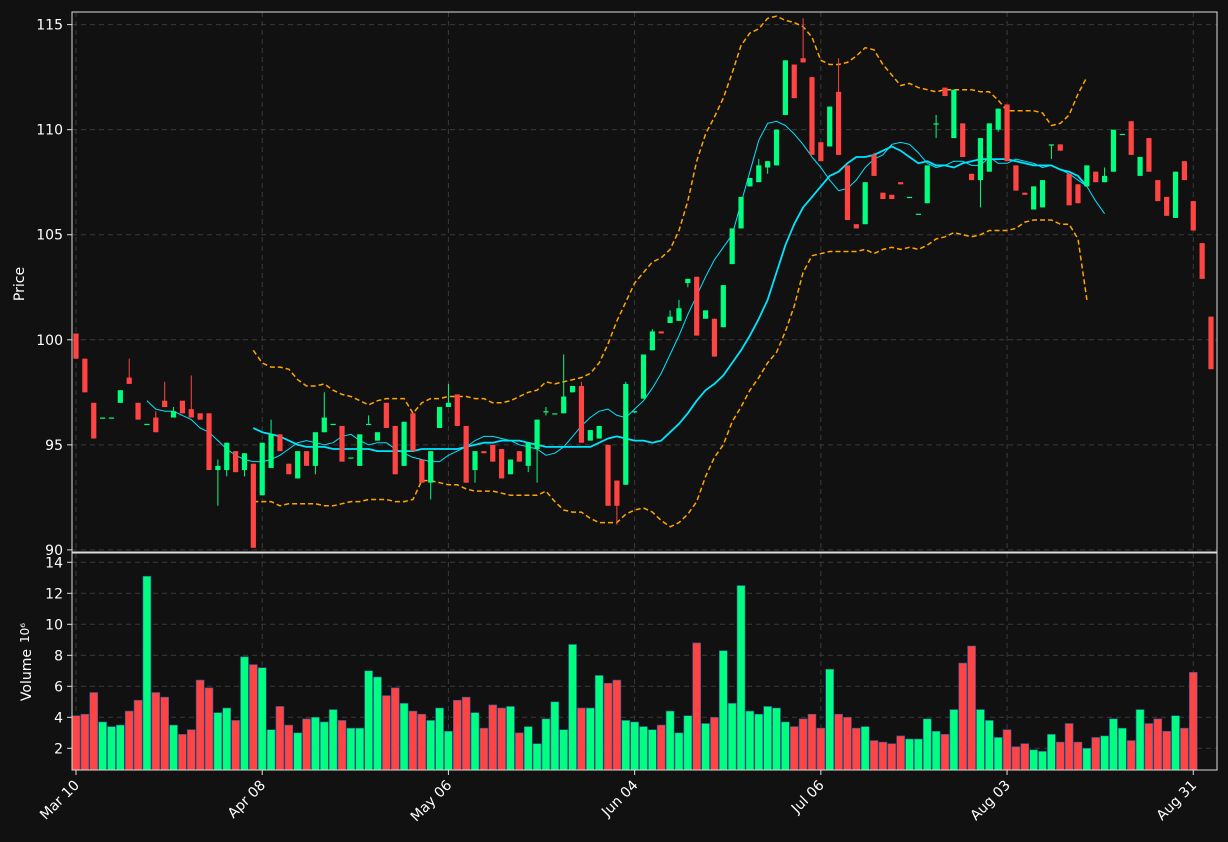 This screenshot has width=1228, height=842. Describe the element at coordinates (58, 656) in the screenshot. I see `volume-tick-label: 8` at that location.